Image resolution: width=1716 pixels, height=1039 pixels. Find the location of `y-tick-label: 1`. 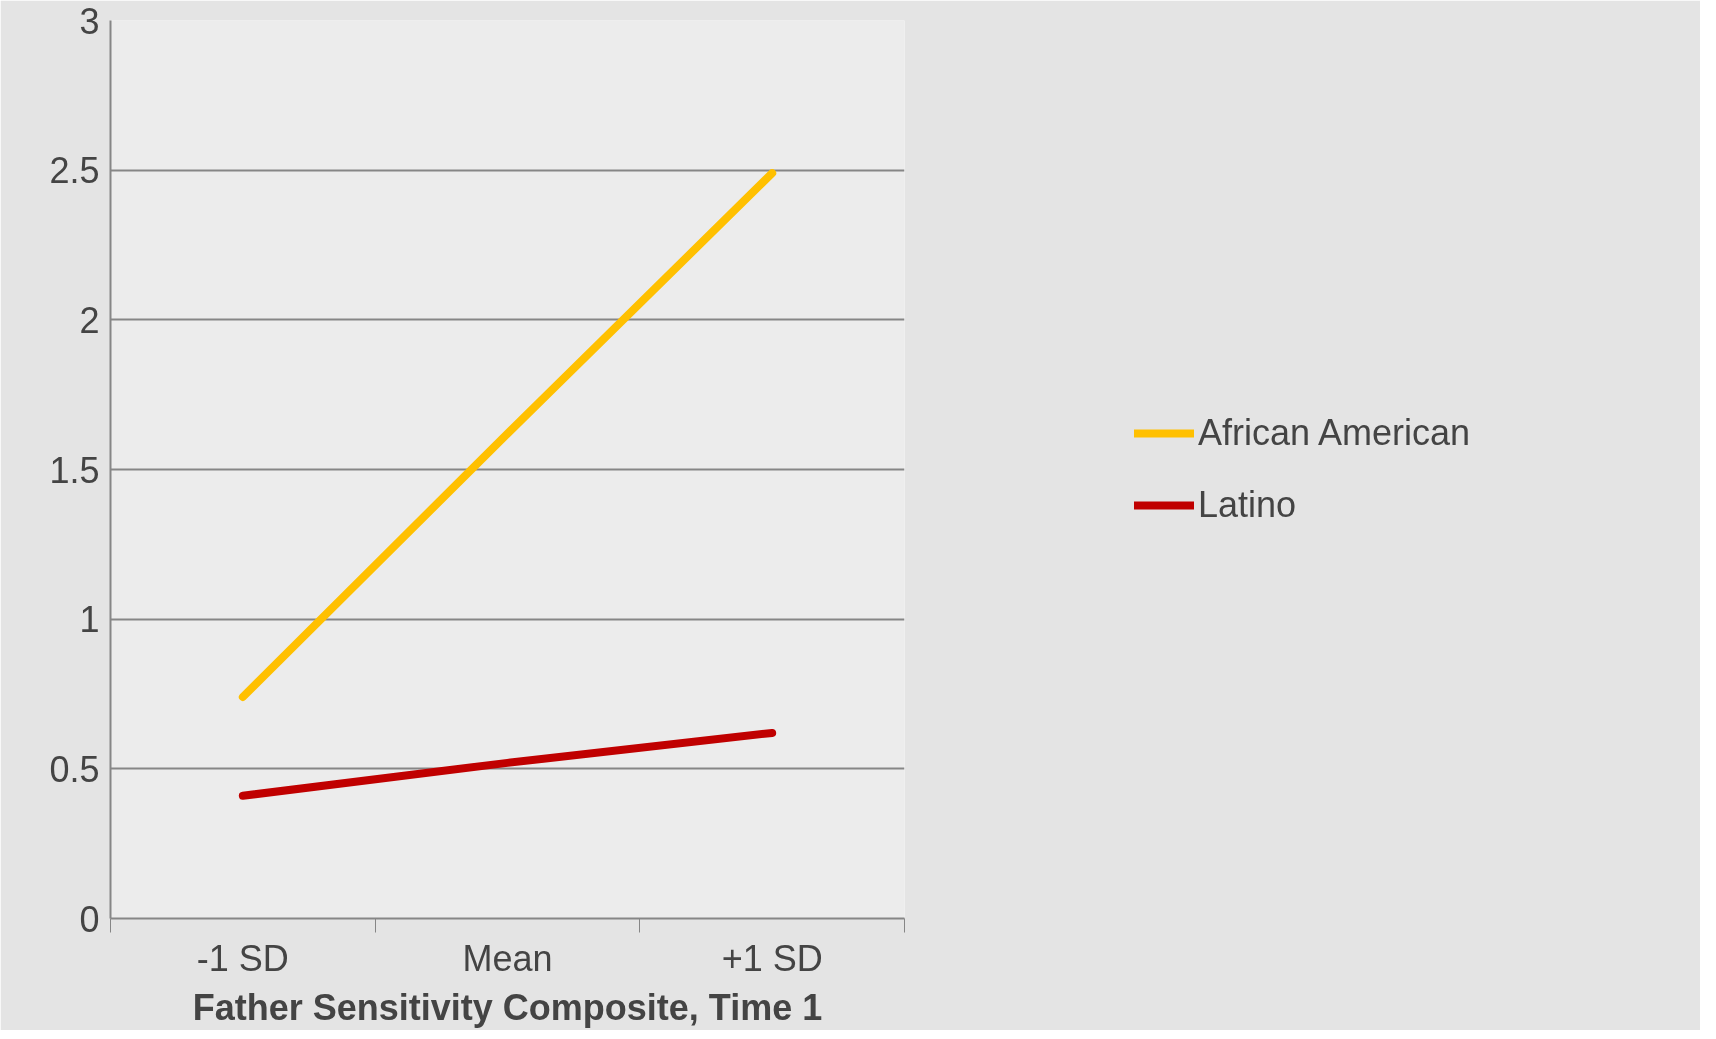

y-tick-label: 1 is located at coordinates (89, 620).